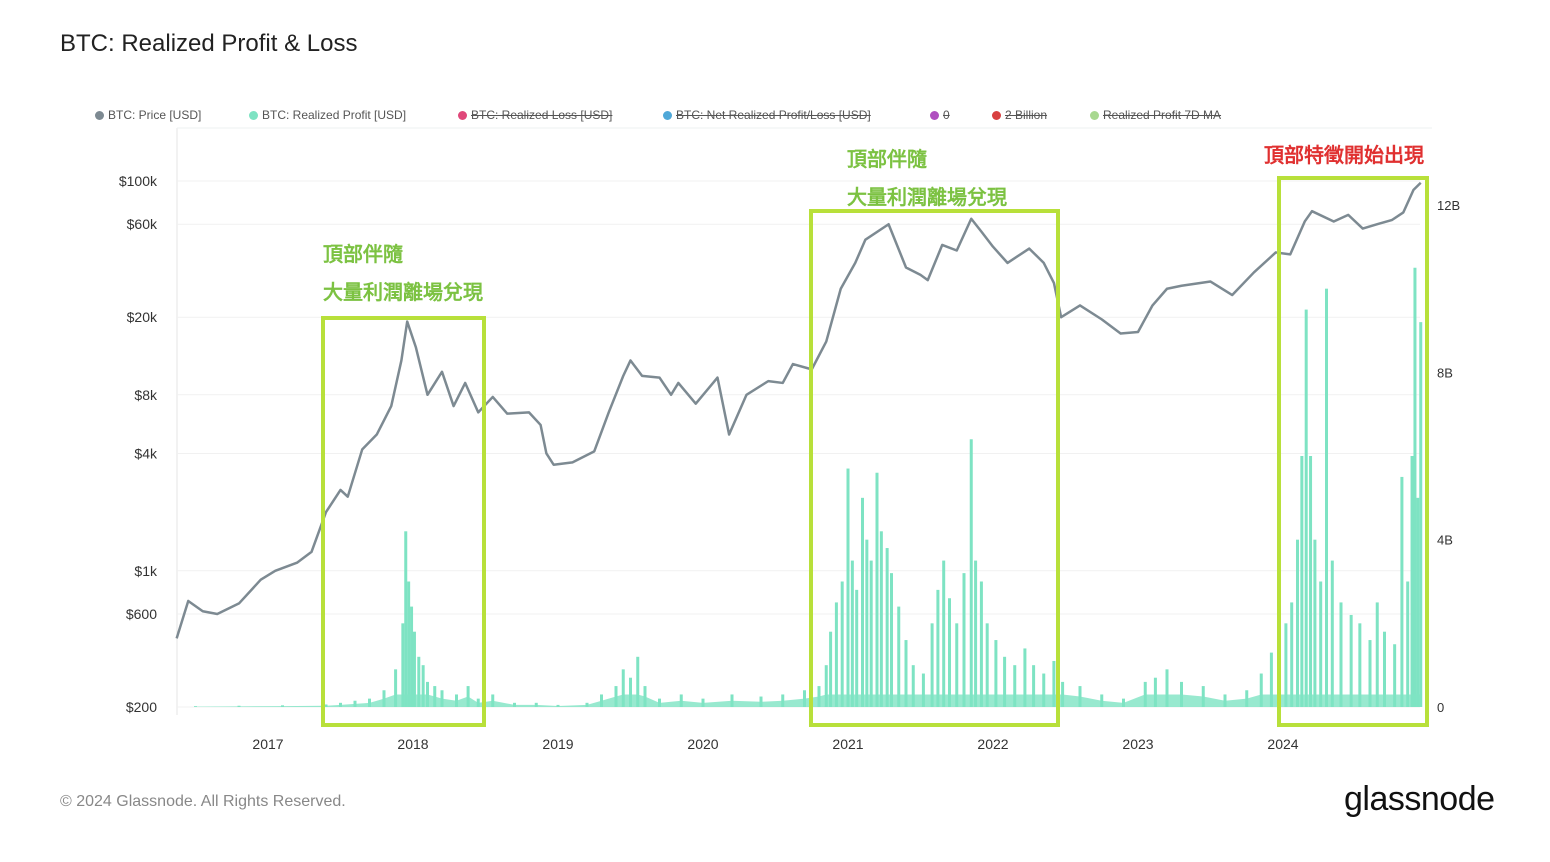  What do you see at coordinates (535, 115) in the screenshot?
I see `legend-item: BTC: Realized Loss [USD]` at bounding box center [535, 115].